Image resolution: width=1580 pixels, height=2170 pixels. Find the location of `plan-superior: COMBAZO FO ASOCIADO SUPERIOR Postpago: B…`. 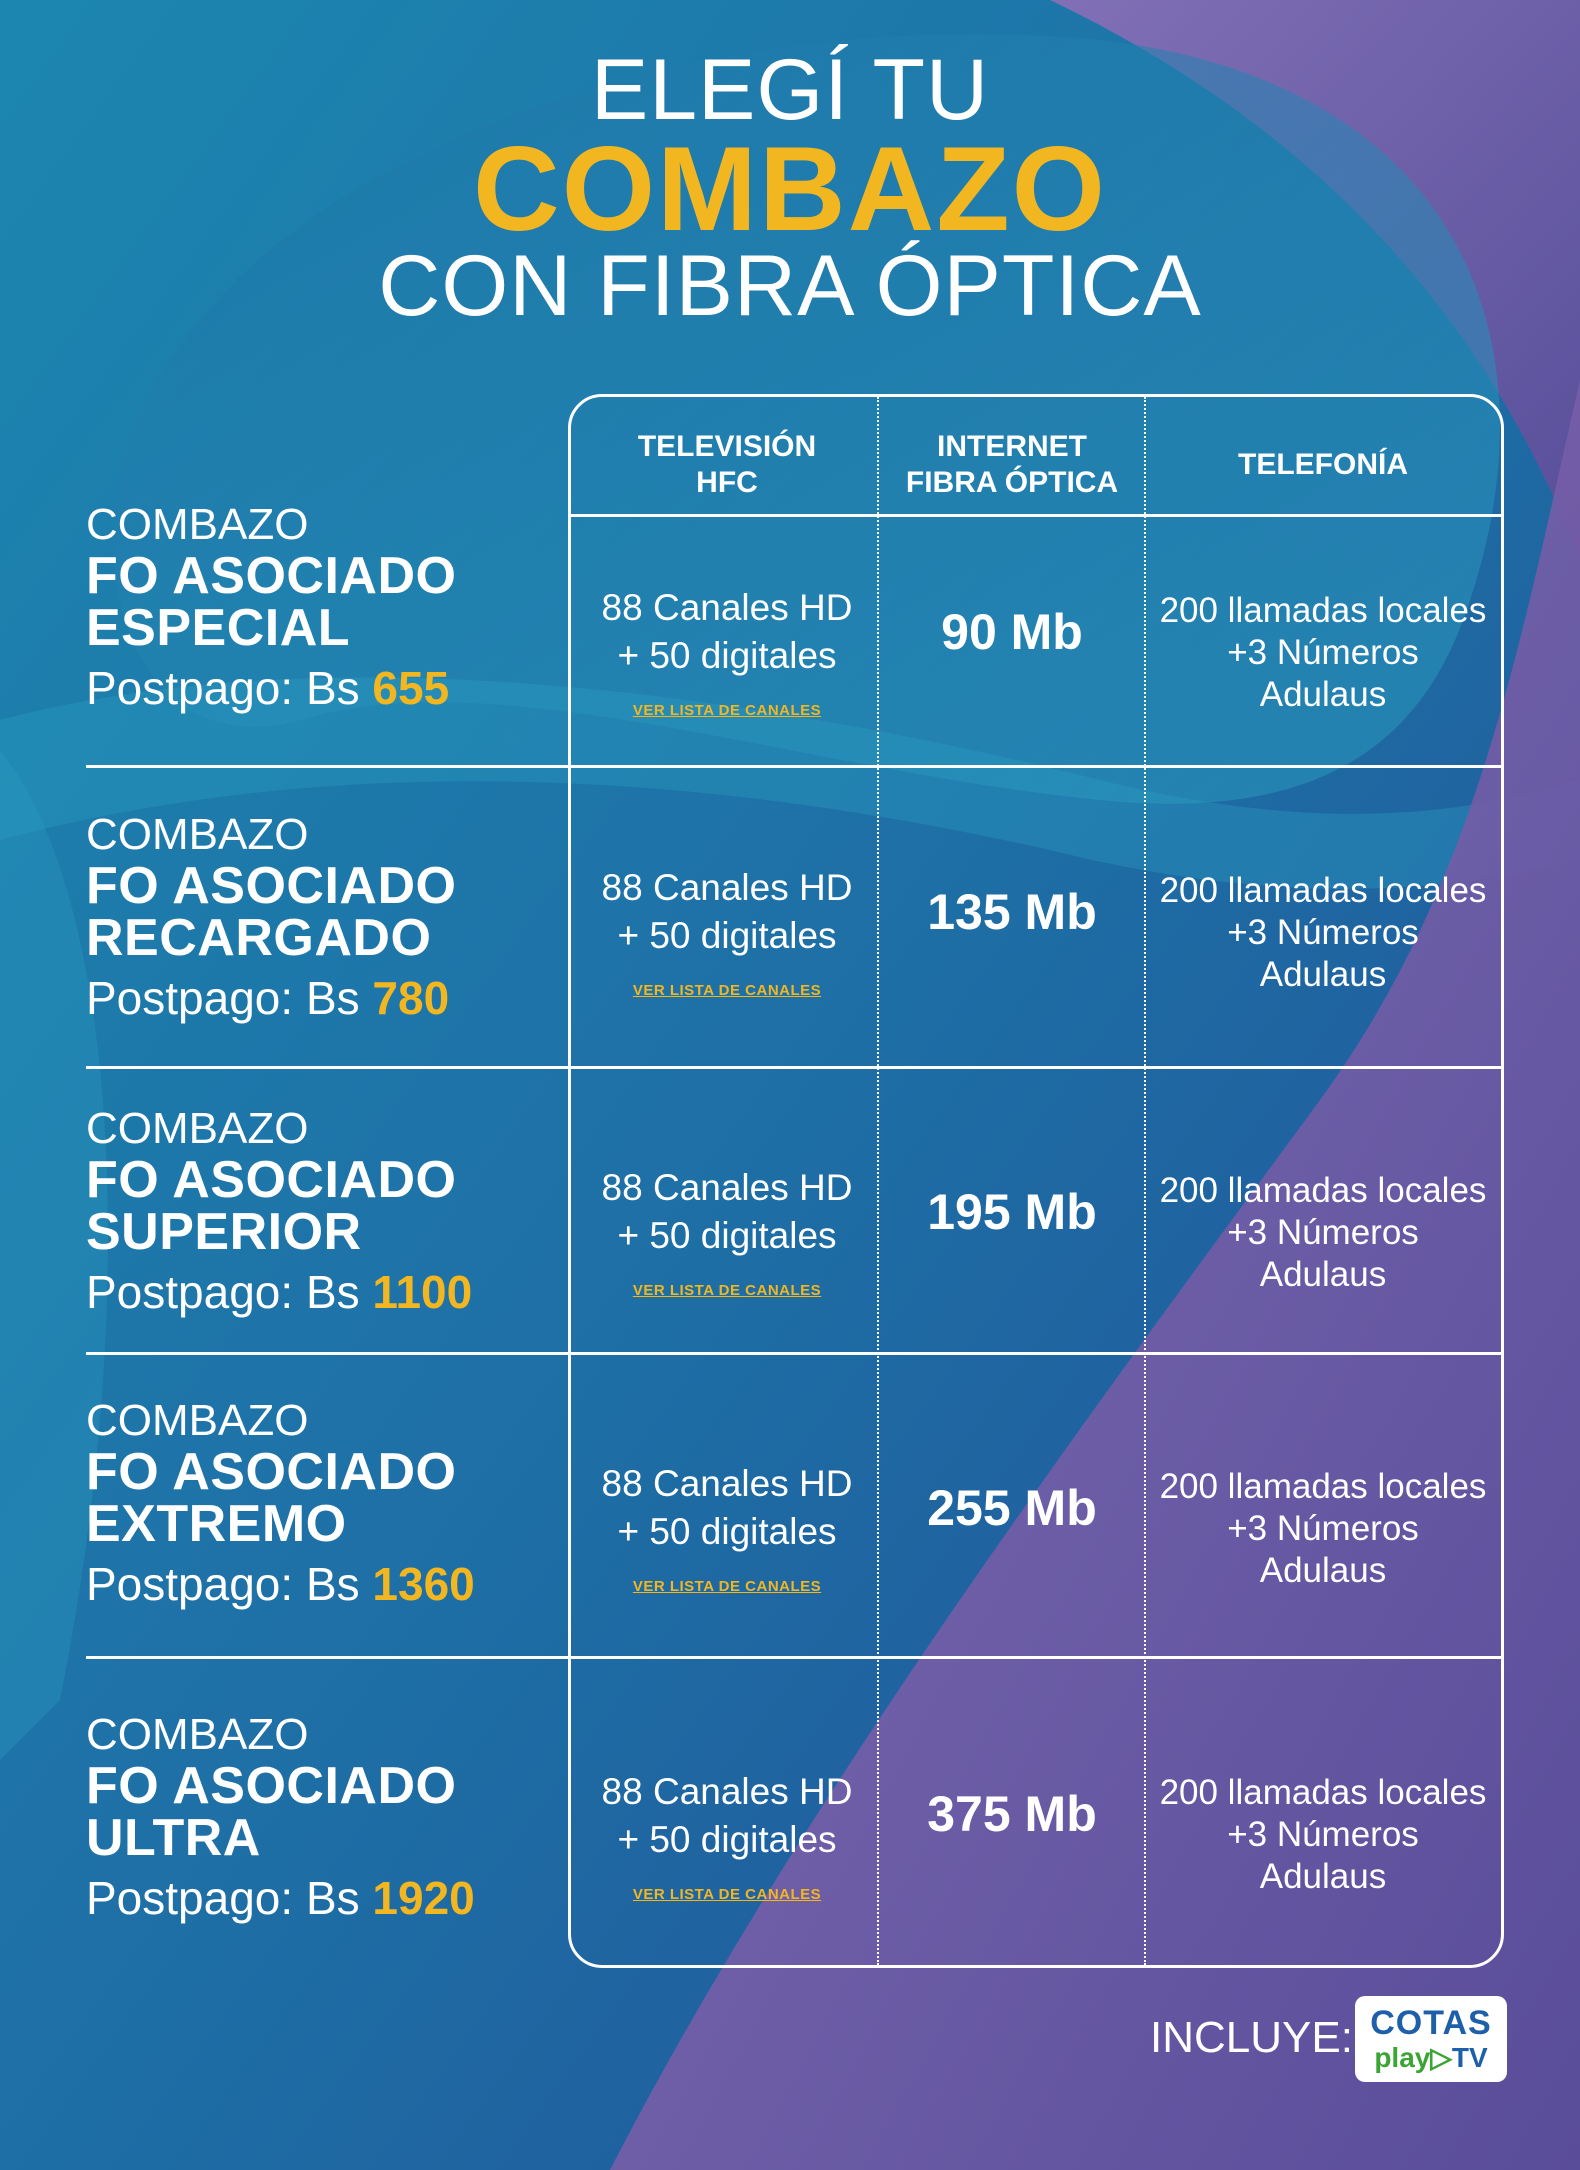

plan-superior: COMBAZO FO ASOCIADO SUPERIOR Postpago: B… is located at coordinates (326, 1213).